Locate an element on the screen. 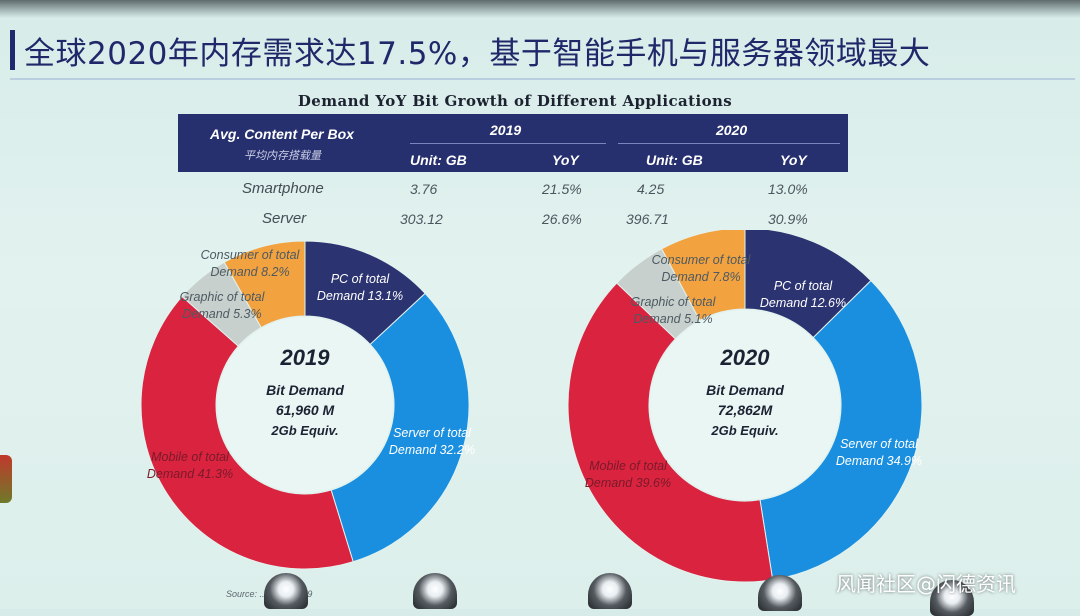  table-cell: 30.9% is located at coordinates (788, 219).